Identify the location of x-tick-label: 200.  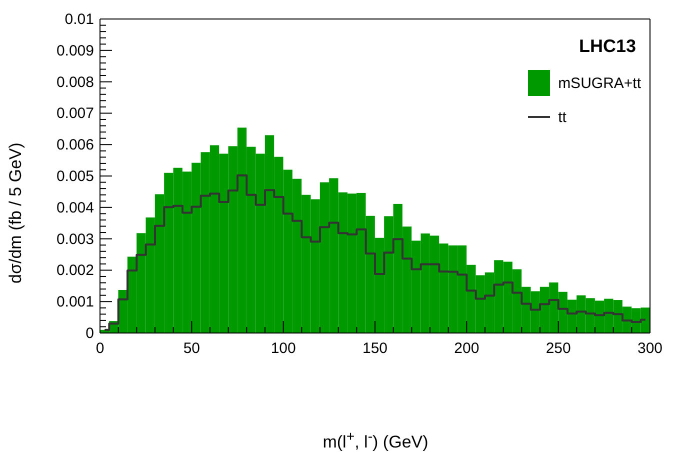
(467, 348).